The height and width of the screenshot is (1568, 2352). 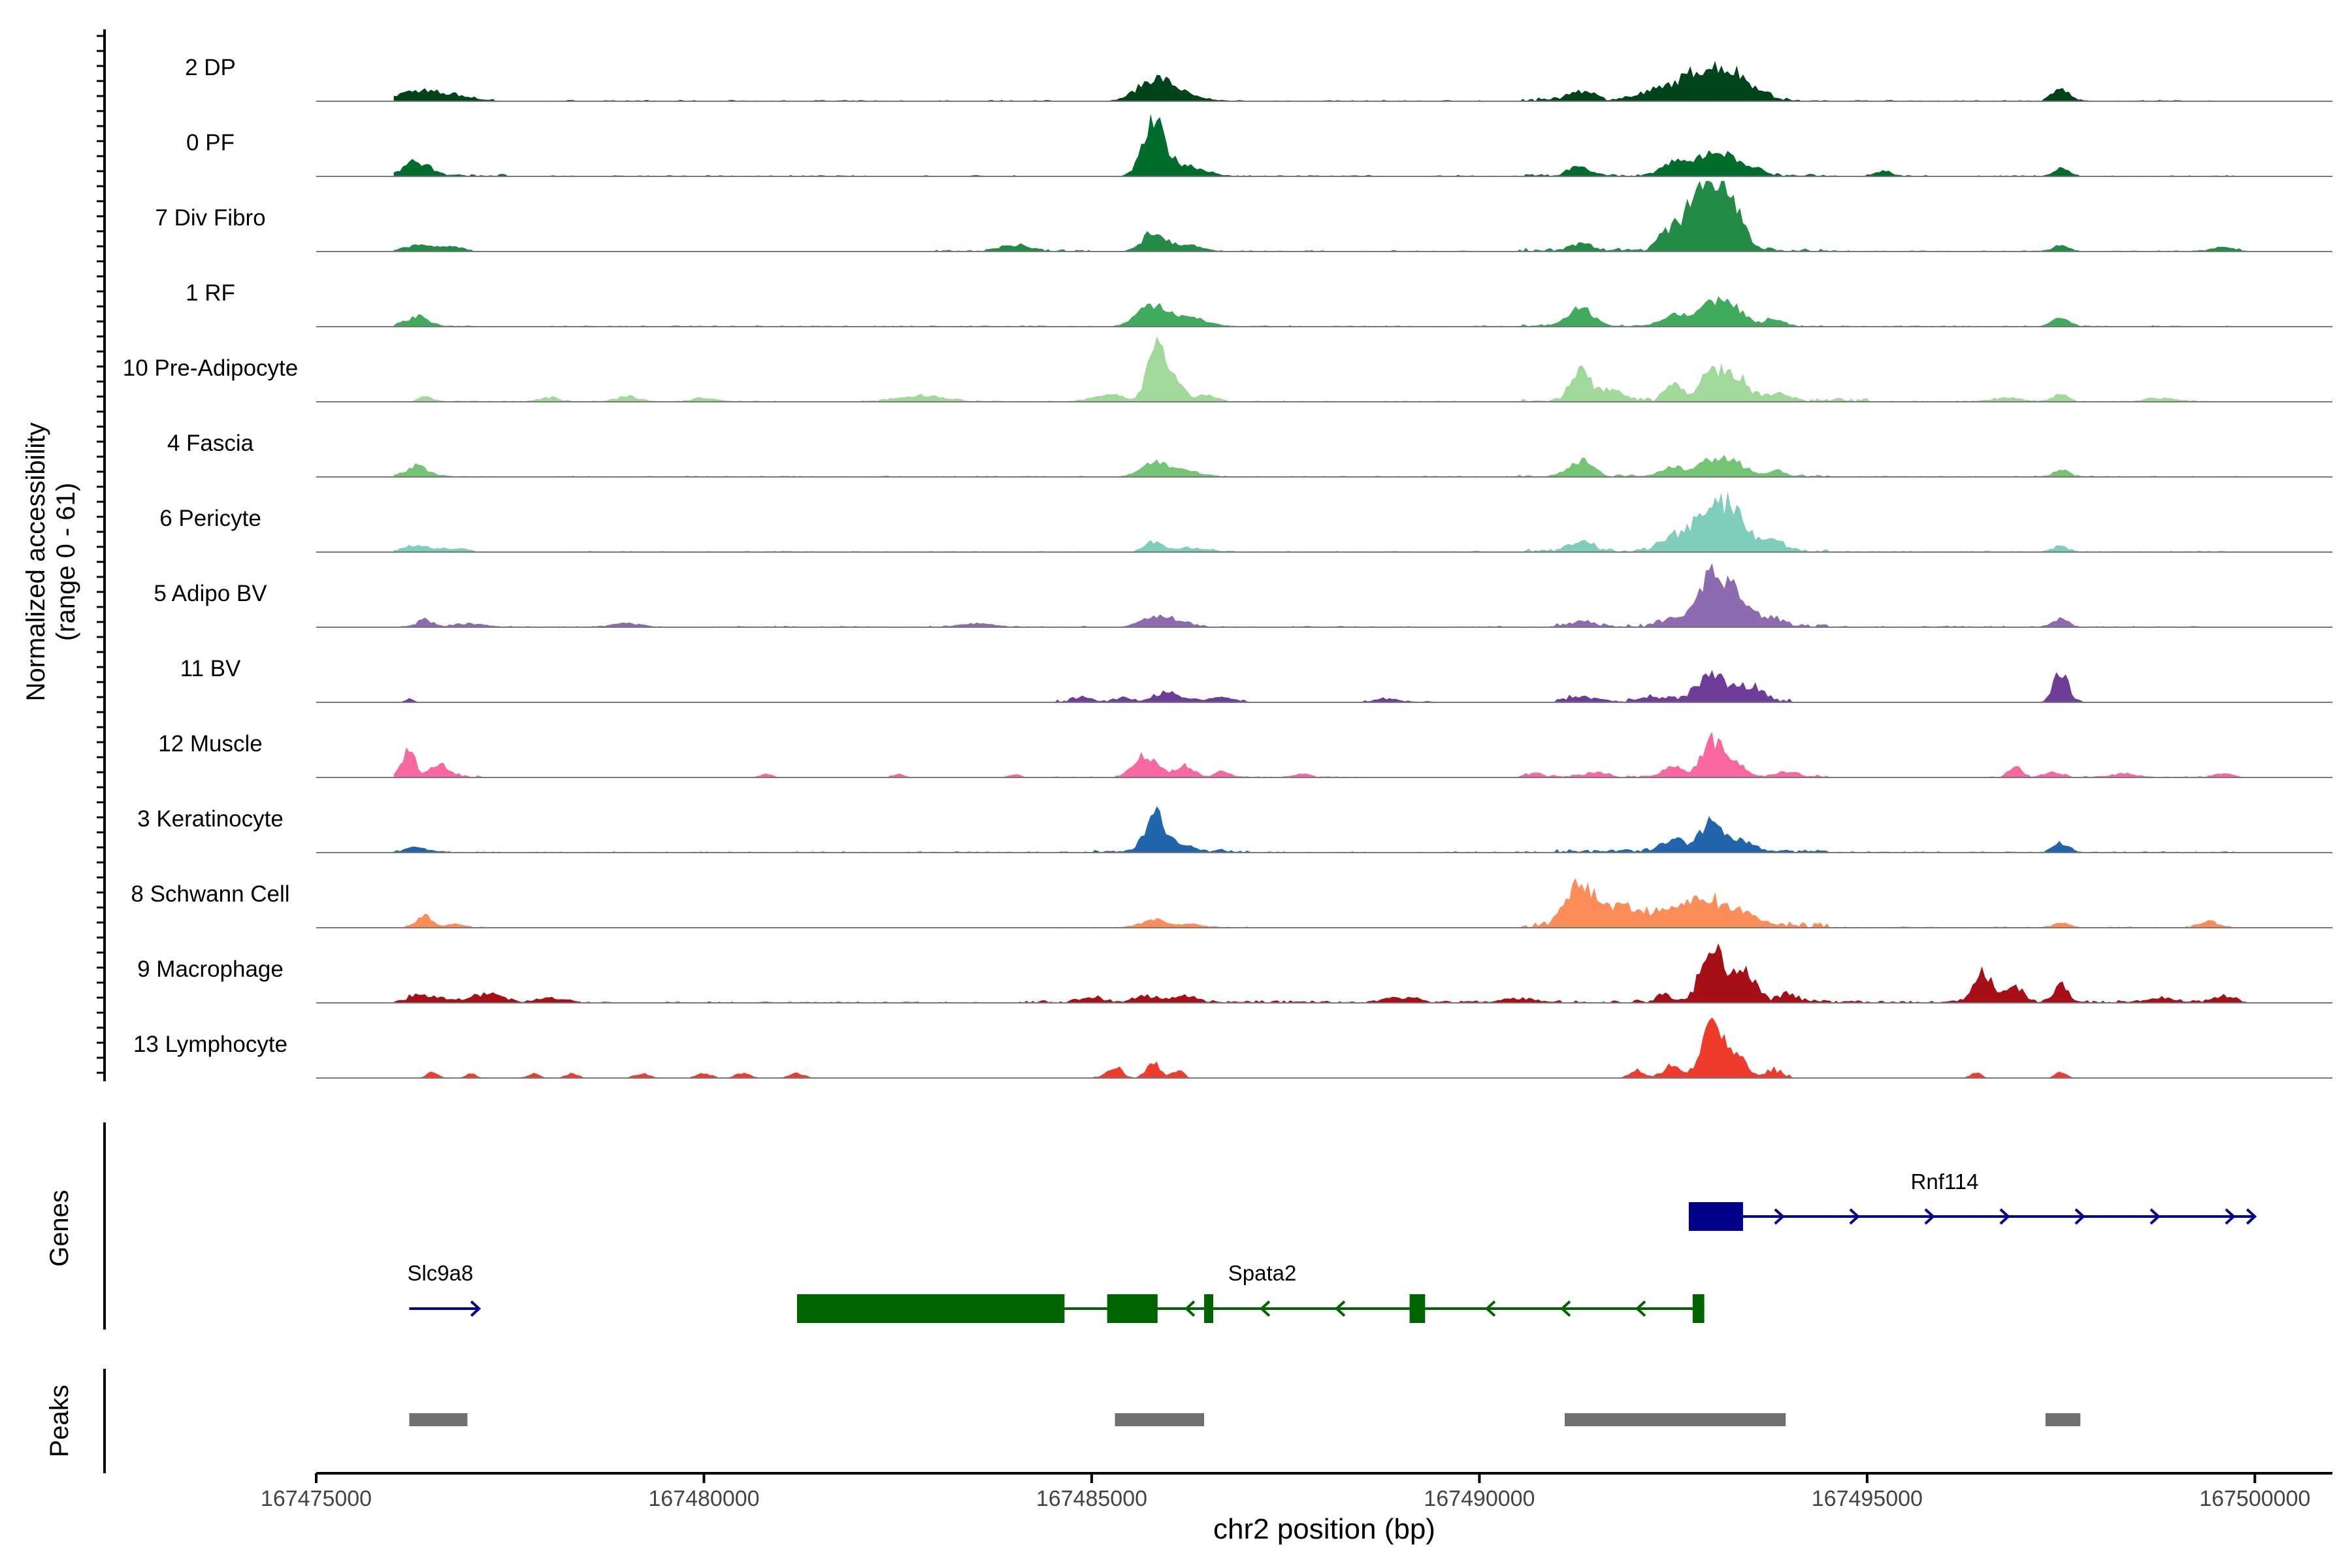 I want to click on gene-annotation-track: Rnf114 Slc9a8 Spata2, so click(x=1332, y=1246).